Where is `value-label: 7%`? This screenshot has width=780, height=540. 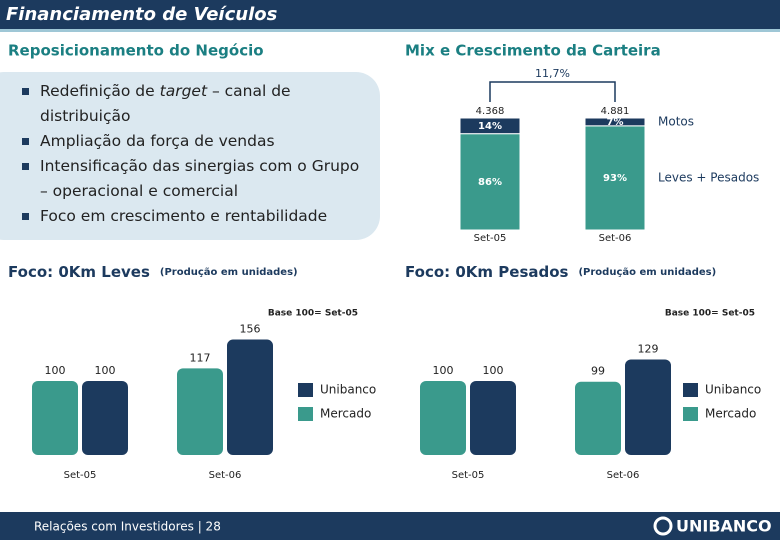 value-label: 7% is located at coordinates (615, 122).